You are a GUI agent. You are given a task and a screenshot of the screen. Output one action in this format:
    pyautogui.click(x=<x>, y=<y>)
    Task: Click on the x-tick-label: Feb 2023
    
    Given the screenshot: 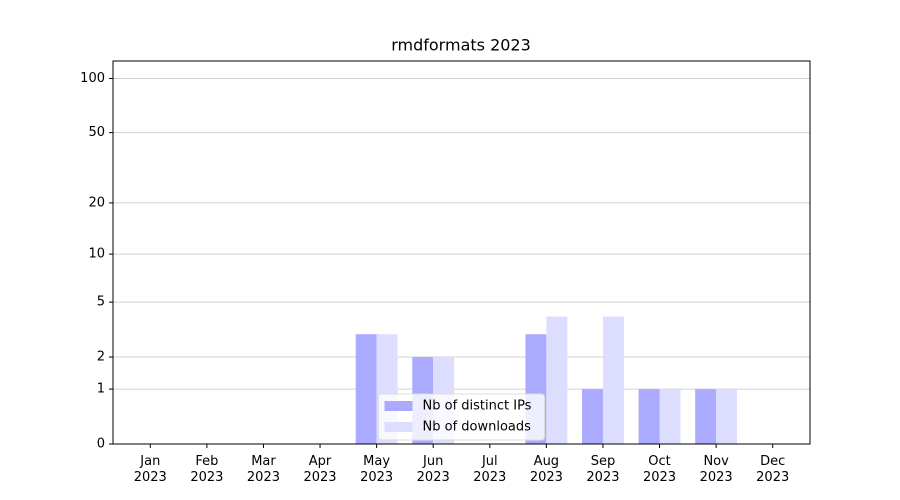 What is the action you would take?
    pyautogui.click(x=206, y=469)
    